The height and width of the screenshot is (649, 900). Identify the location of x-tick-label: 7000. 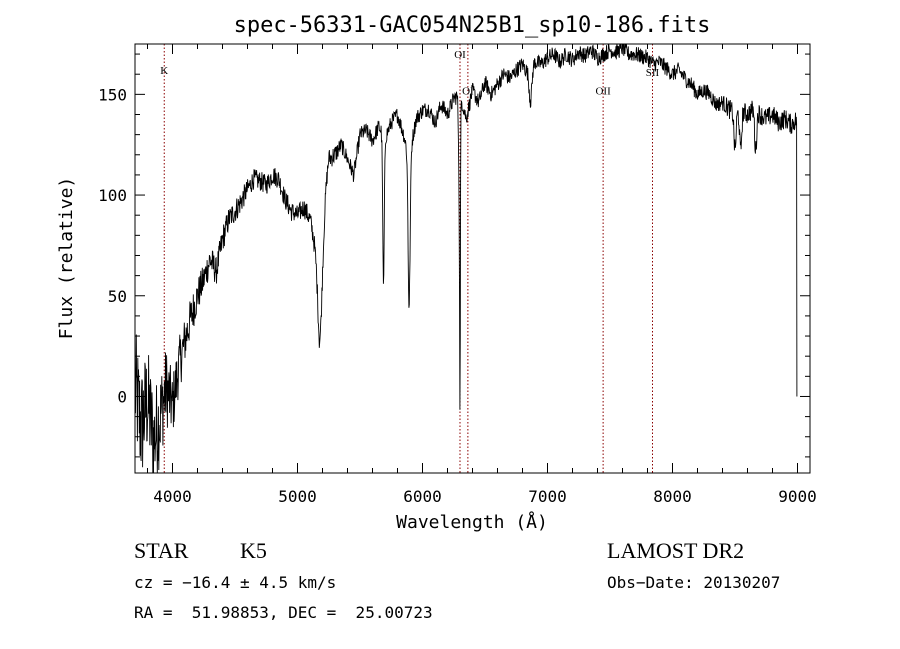
(547, 496).